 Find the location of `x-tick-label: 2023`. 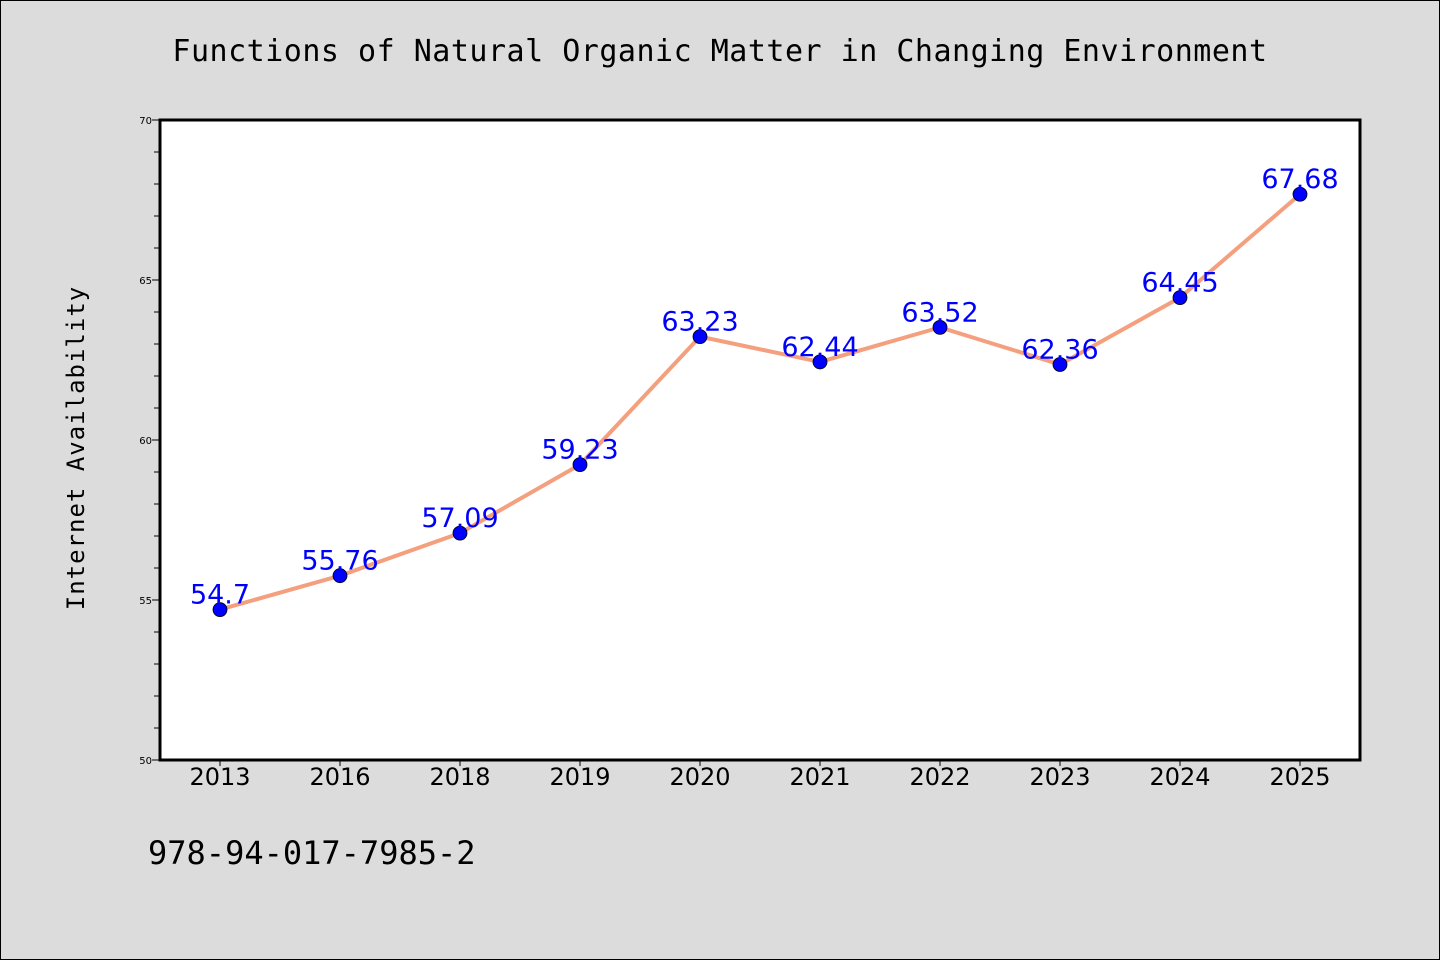

x-tick-label: 2023 is located at coordinates (1059, 777).